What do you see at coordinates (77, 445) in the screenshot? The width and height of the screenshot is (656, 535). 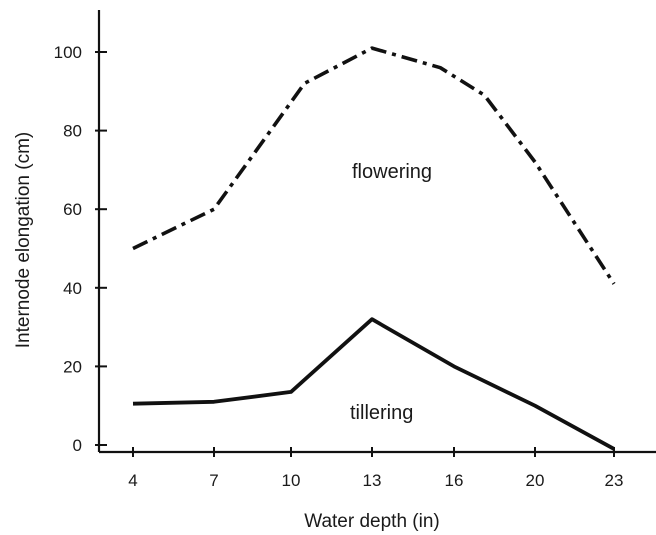 I see `y-tick-label: 0` at bounding box center [77, 445].